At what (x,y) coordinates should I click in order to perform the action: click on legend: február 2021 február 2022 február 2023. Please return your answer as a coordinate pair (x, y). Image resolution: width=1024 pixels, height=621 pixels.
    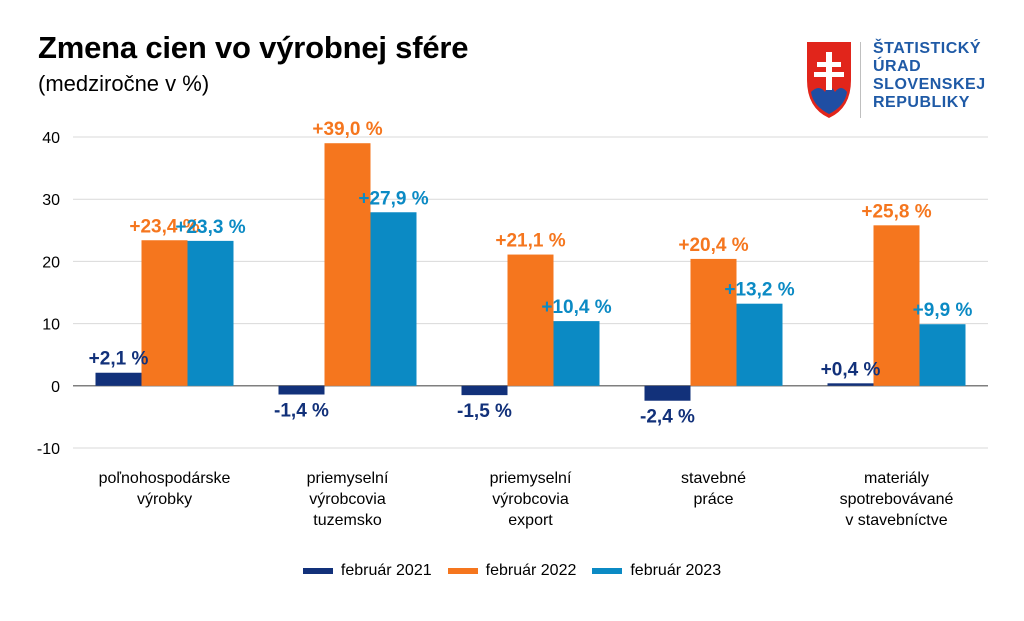
    Looking at the image, I should click on (512, 571).